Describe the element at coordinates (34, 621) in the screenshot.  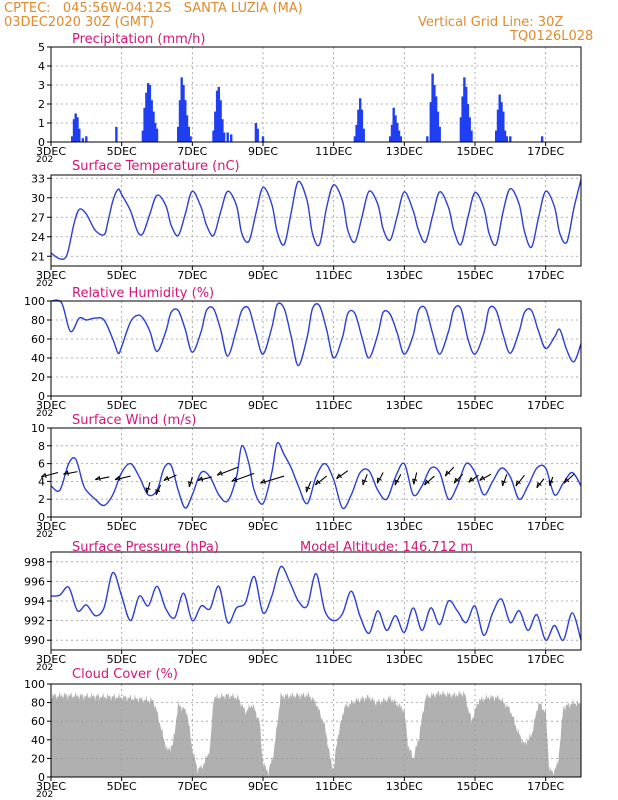
I see `y-tick-label: 992` at that location.